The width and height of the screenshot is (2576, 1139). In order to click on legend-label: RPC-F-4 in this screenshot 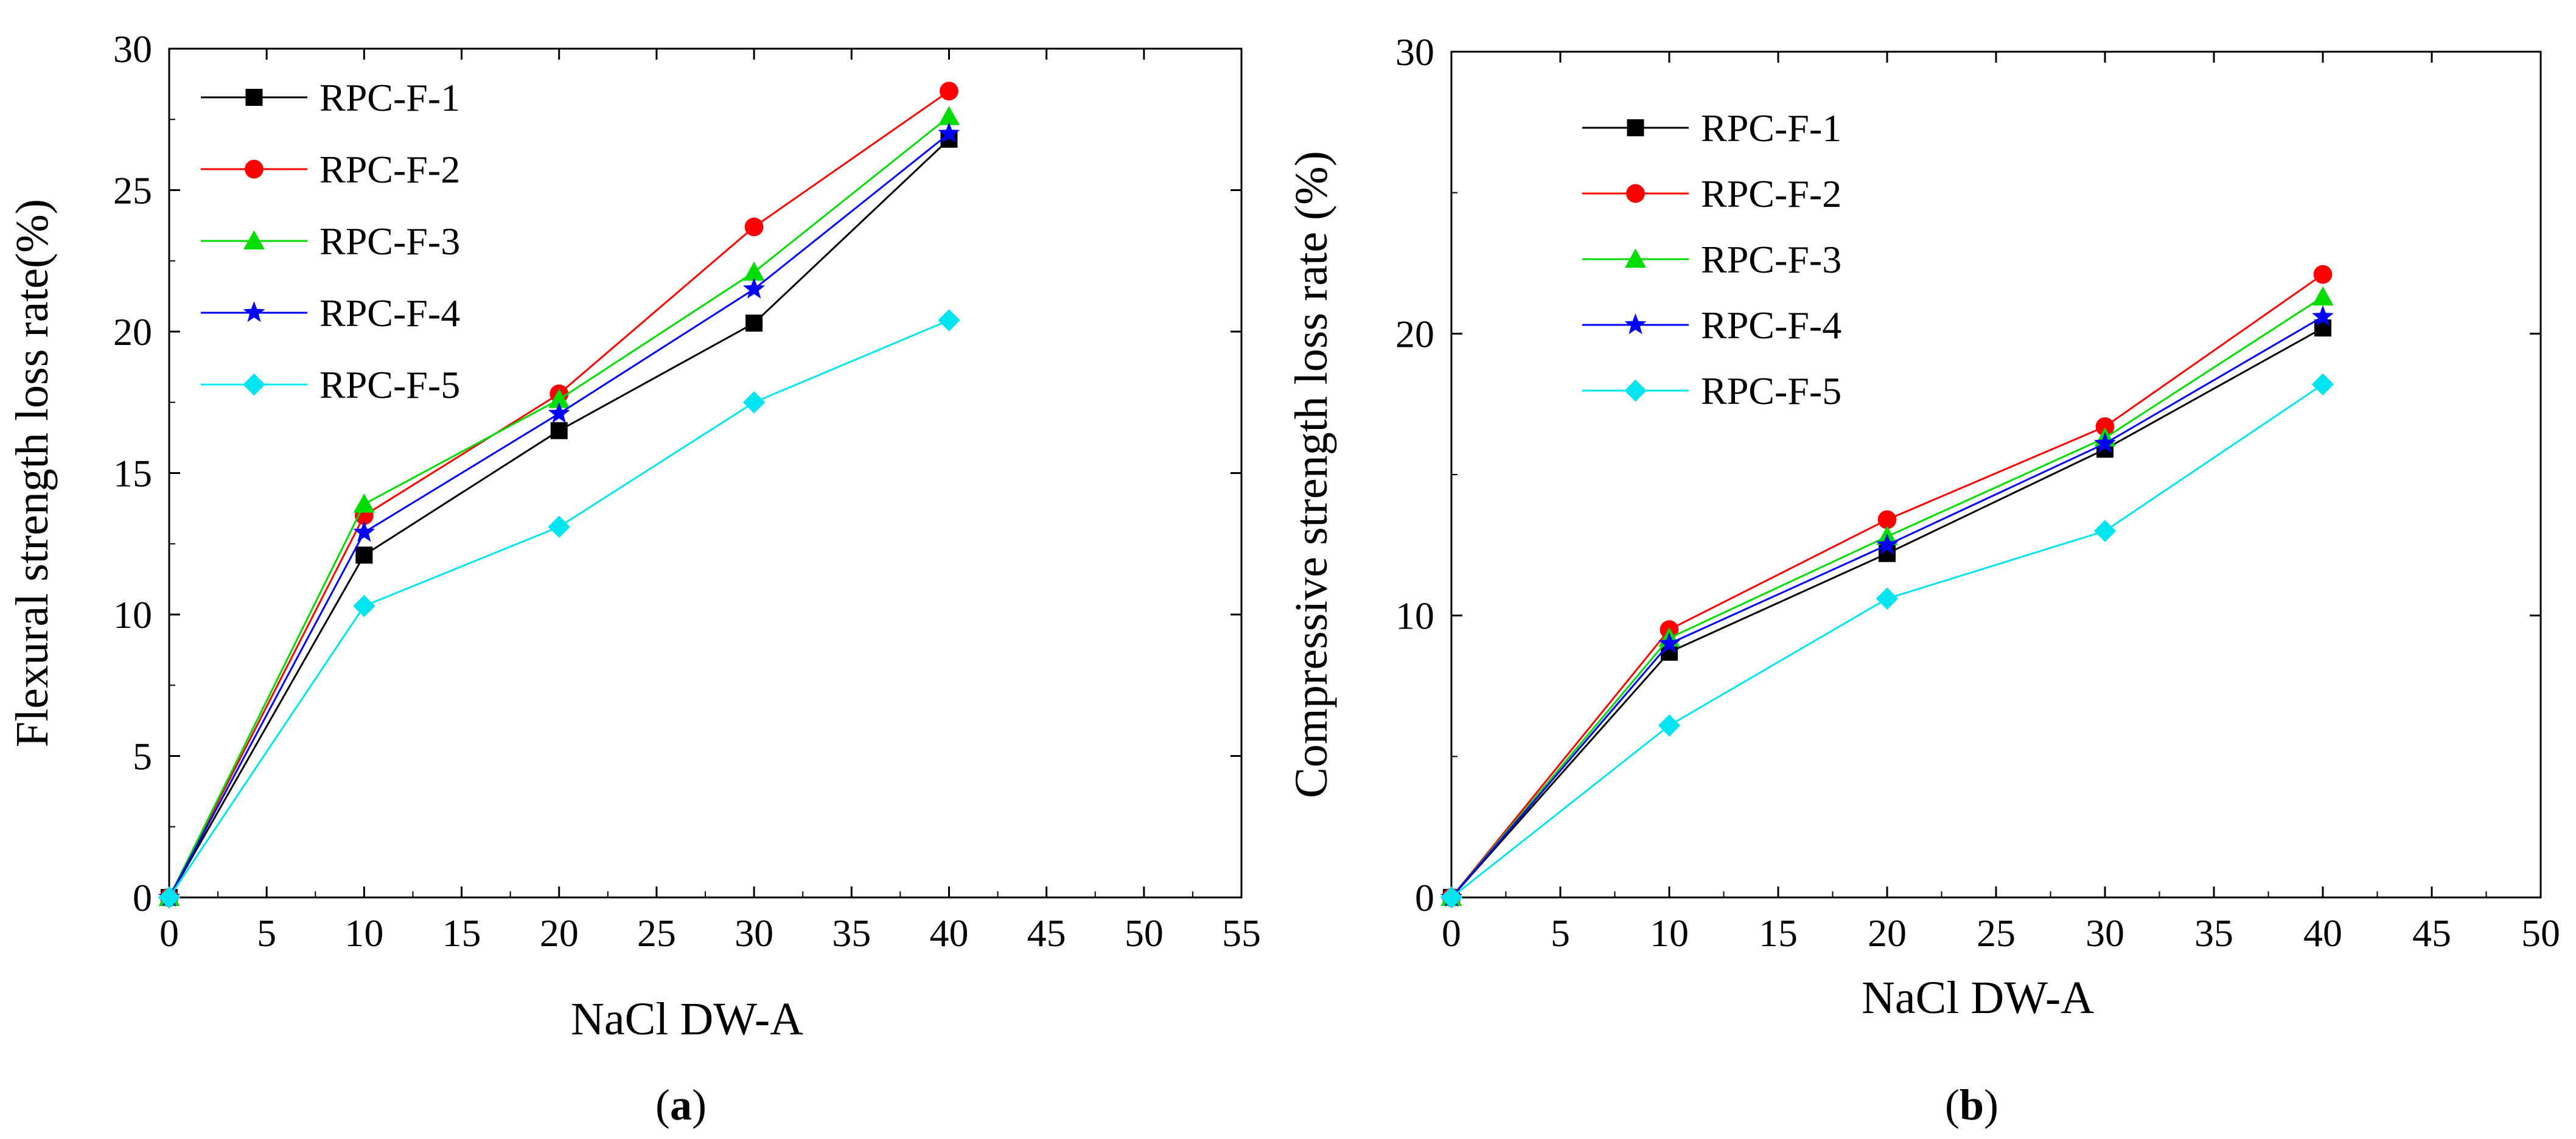, I will do `click(389, 313)`.